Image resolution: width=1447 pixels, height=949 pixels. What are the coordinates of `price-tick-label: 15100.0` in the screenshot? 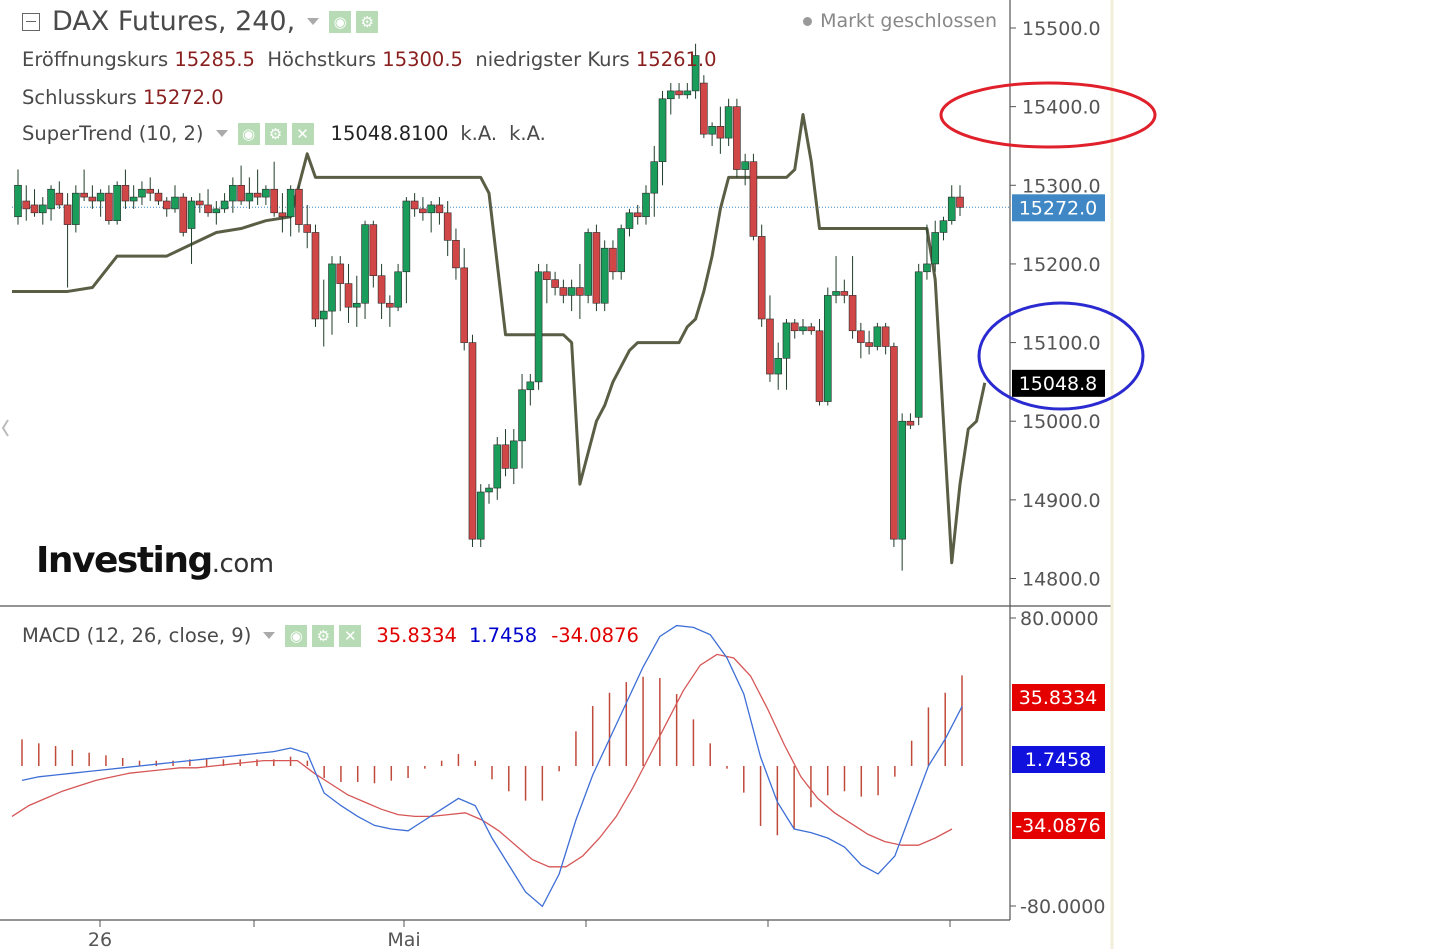 It's located at (1061, 344).